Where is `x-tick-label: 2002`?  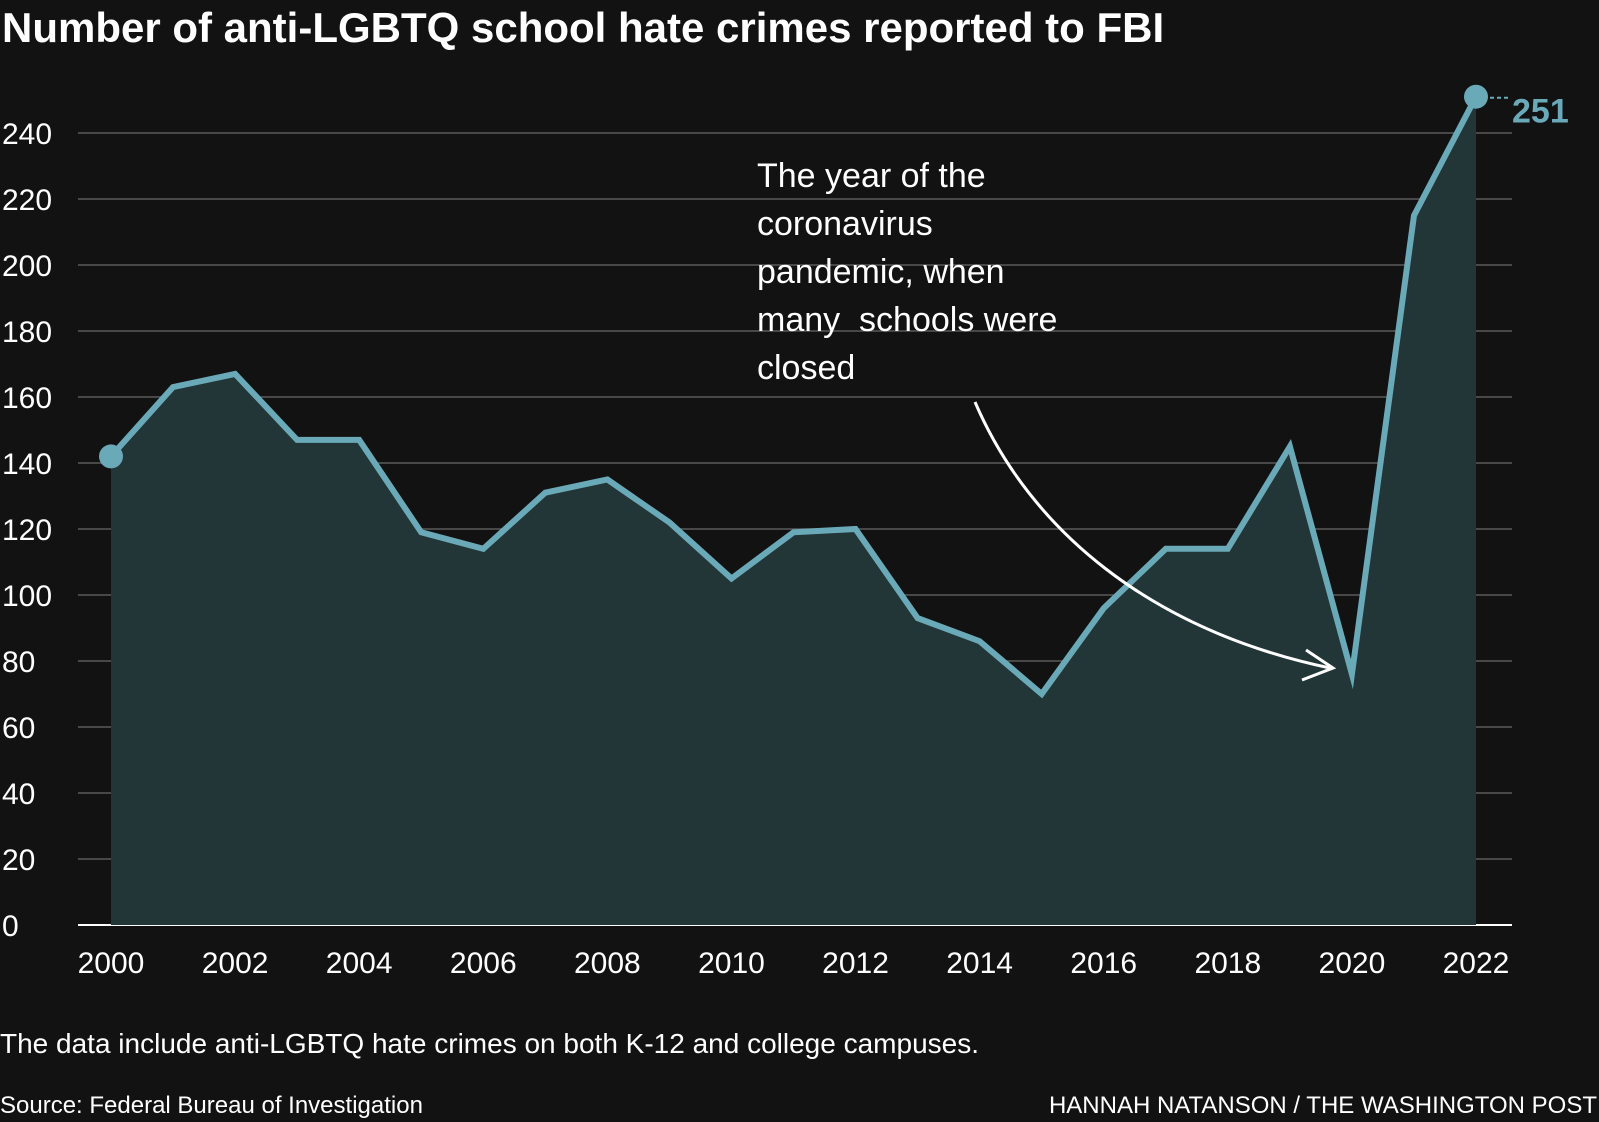
x-tick-label: 2002 is located at coordinates (235, 963).